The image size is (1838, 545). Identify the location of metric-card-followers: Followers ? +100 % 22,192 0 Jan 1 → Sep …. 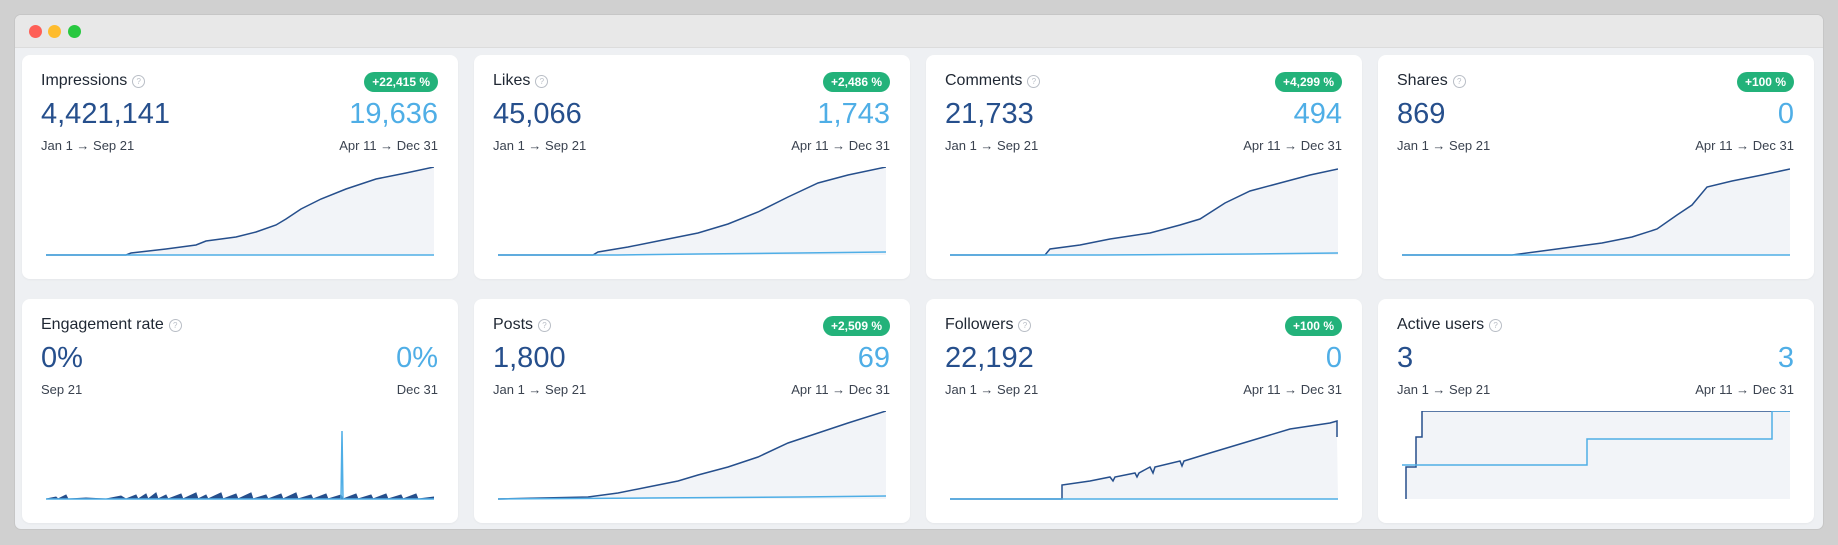
(1144, 411).